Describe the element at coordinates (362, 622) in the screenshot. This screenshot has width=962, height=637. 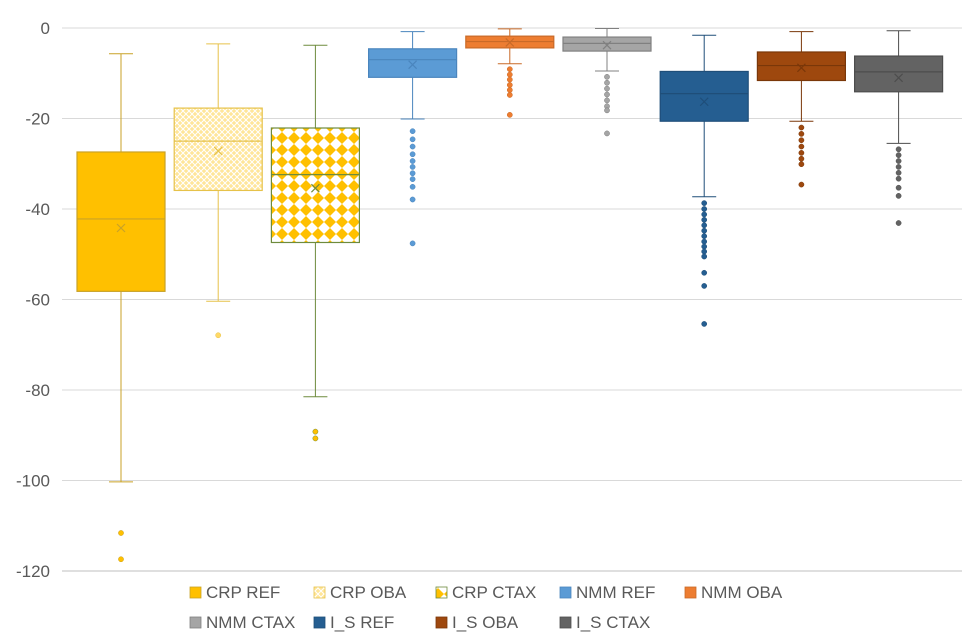
I see `legend-label: I_S REF` at that location.